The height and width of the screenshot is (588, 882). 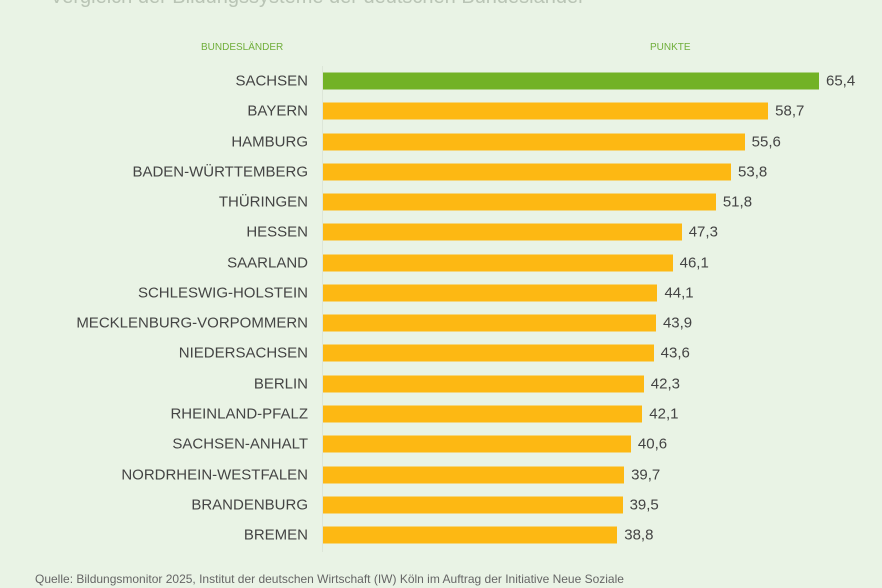 I want to click on value-label: 38,8, so click(x=639, y=535).